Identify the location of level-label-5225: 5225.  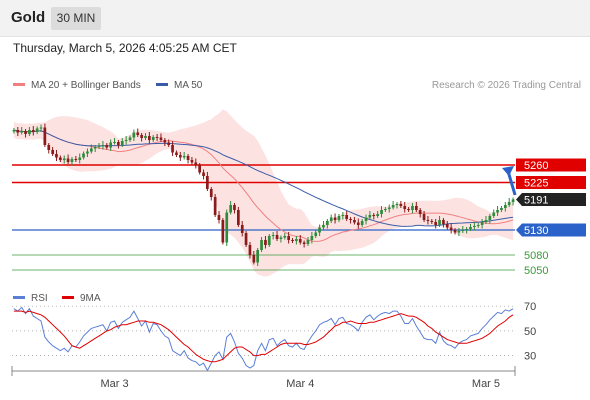
(536, 184).